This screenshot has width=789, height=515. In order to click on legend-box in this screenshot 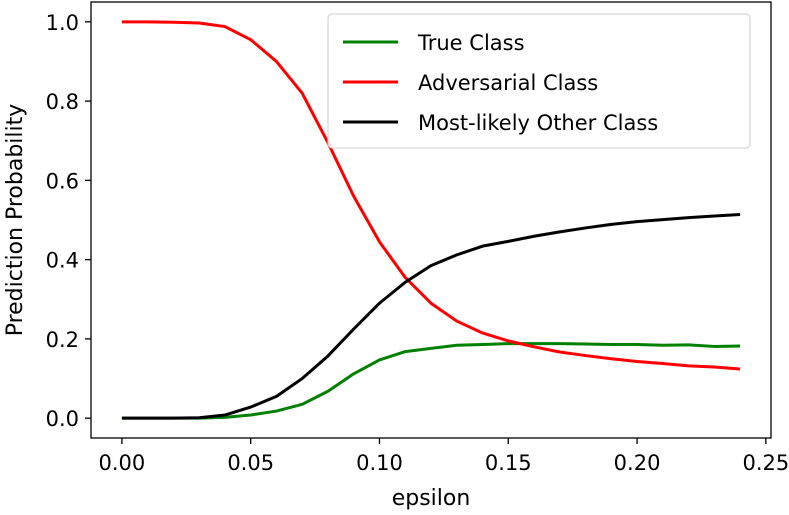, I will do `click(539, 81)`.